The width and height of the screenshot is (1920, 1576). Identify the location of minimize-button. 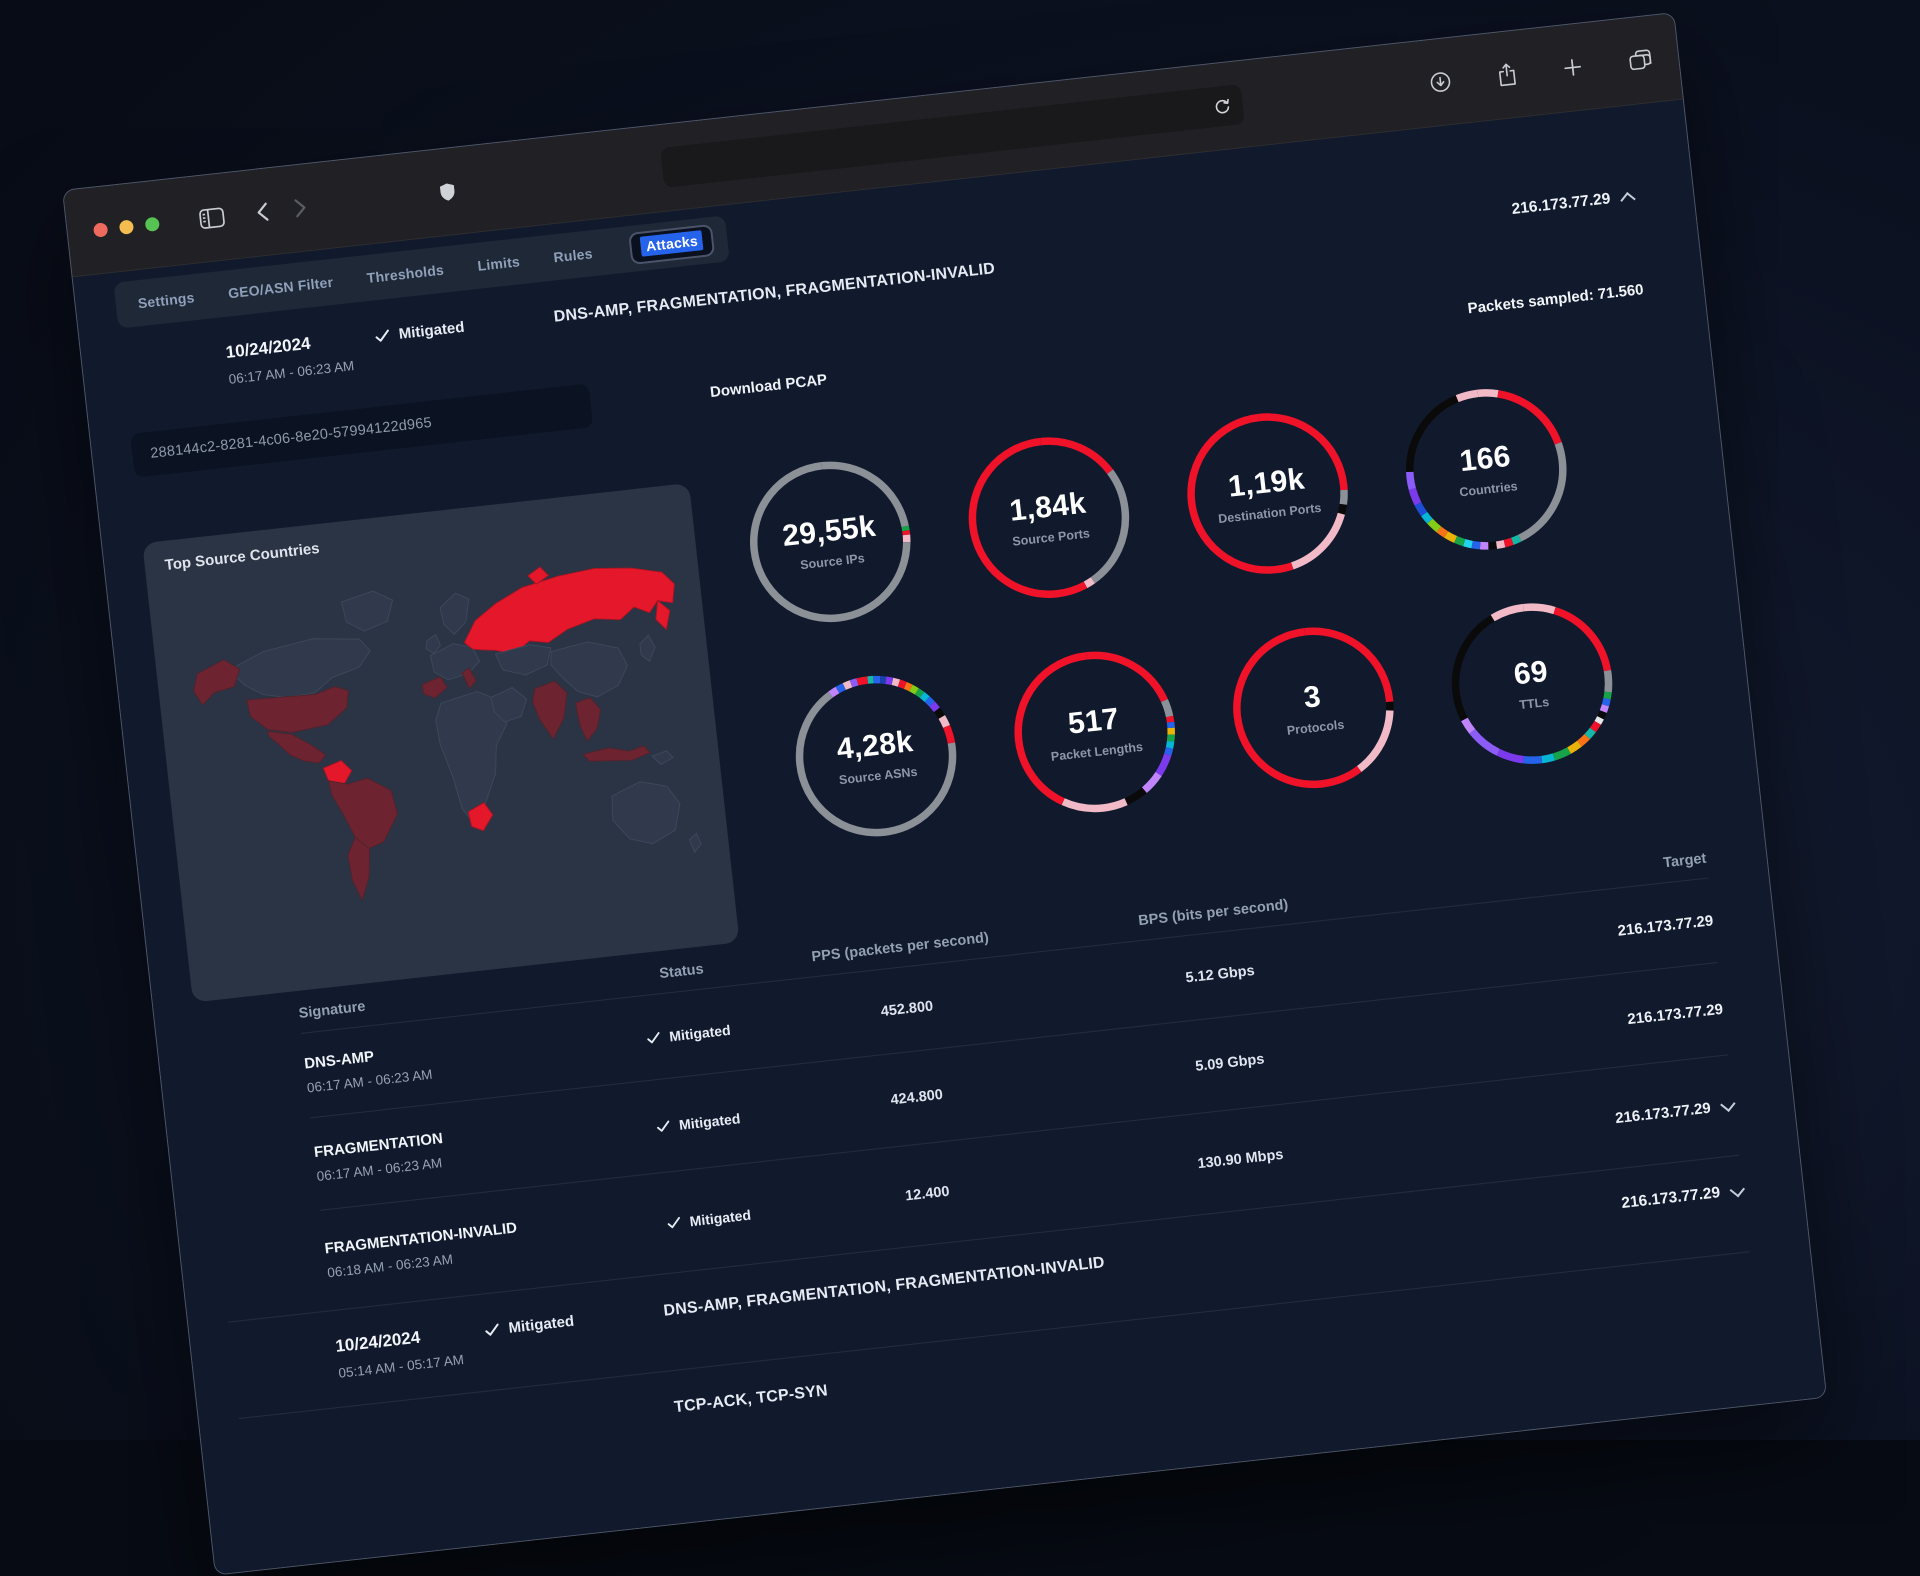
(126, 226).